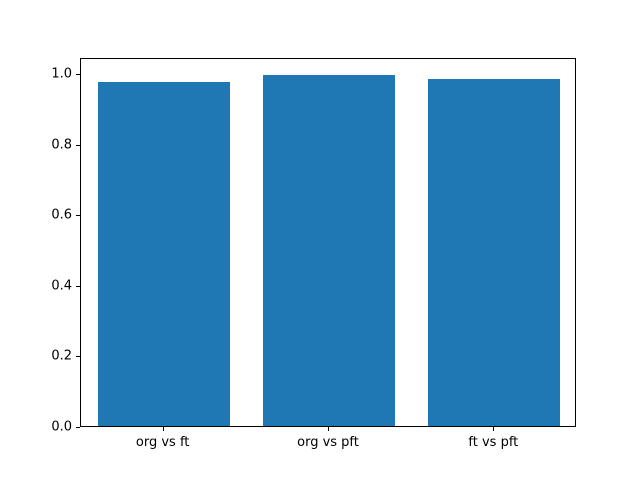 This screenshot has height=480, width=640. What do you see at coordinates (328, 442) in the screenshot?
I see `x-tick-label-org-vs-pft: org vs pft` at bounding box center [328, 442].